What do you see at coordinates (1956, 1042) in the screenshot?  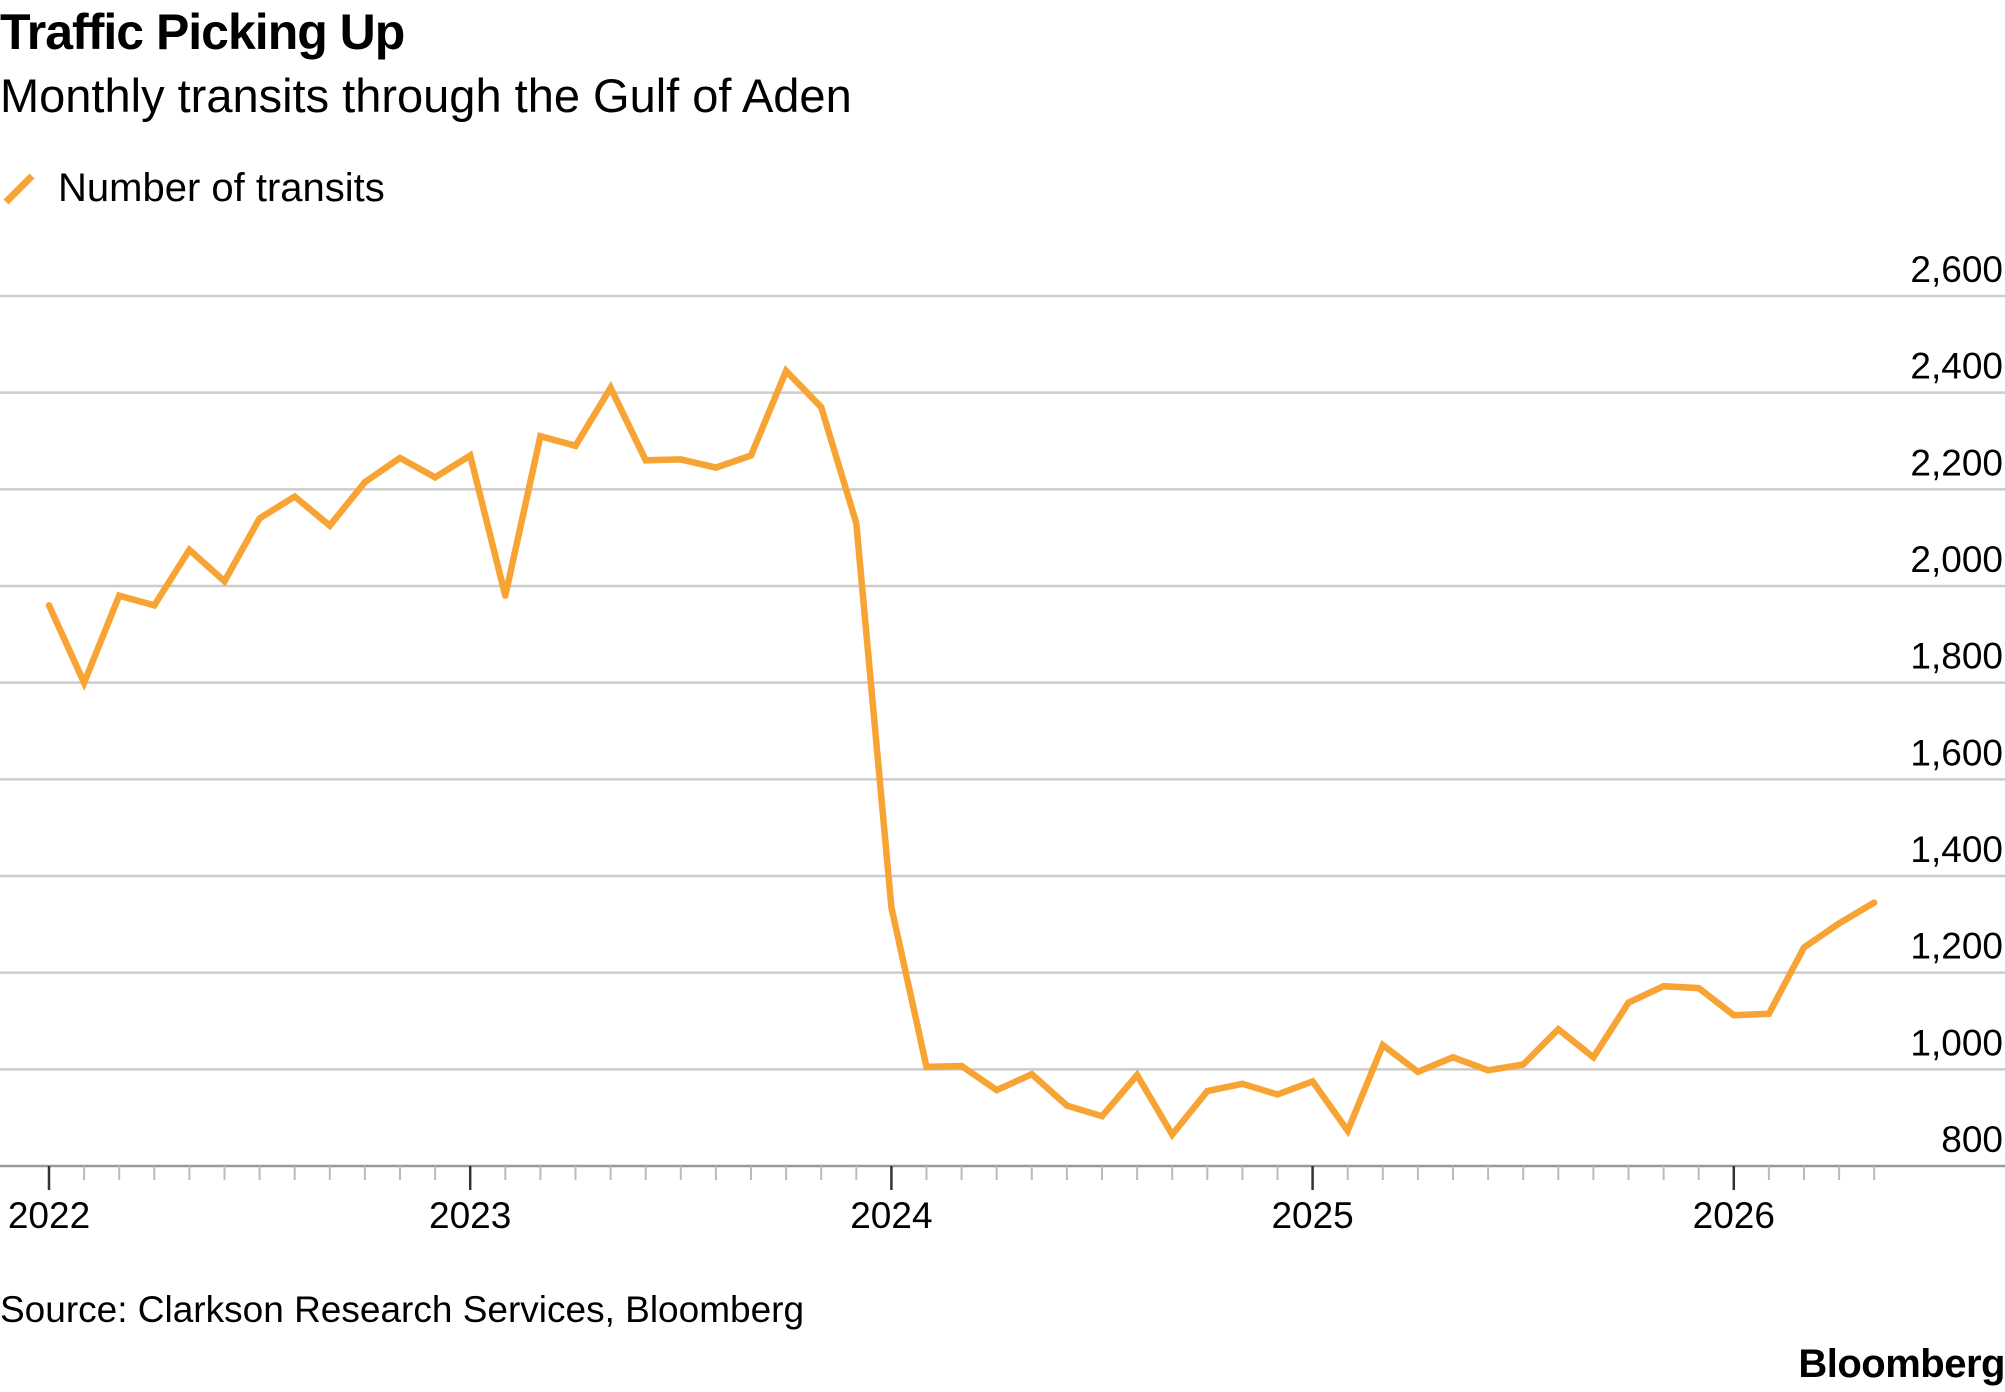 I see `y-tick-label: 1,000` at bounding box center [1956, 1042].